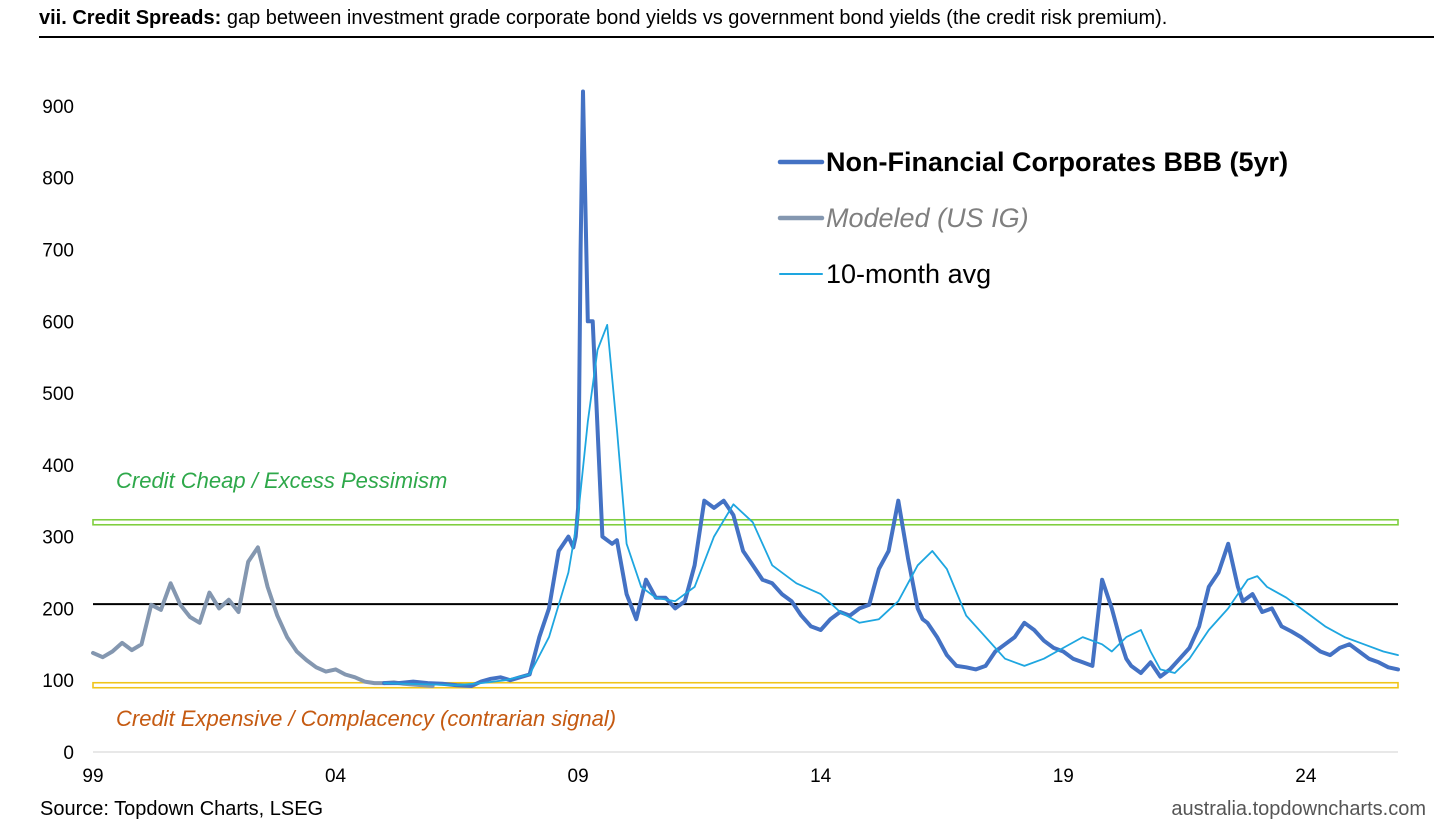 Image resolution: width=1456 pixels, height=824 pixels. Describe the element at coordinates (58, 322) in the screenshot. I see `y-tick-label: 600` at that location.